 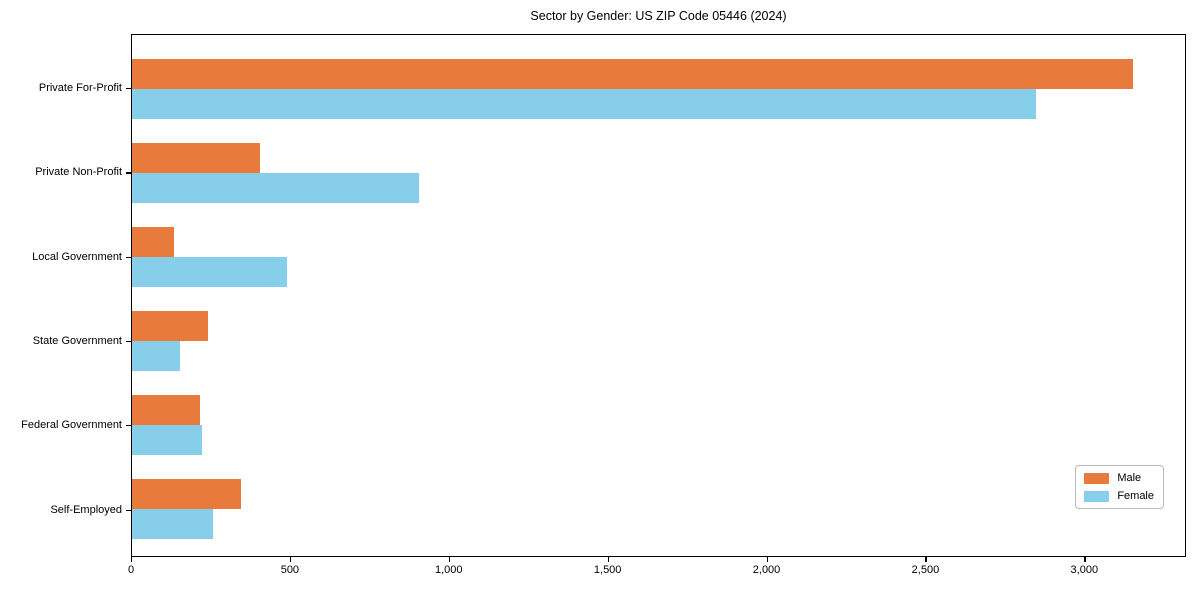 I want to click on x-tick-label: 0, so click(x=131, y=570).